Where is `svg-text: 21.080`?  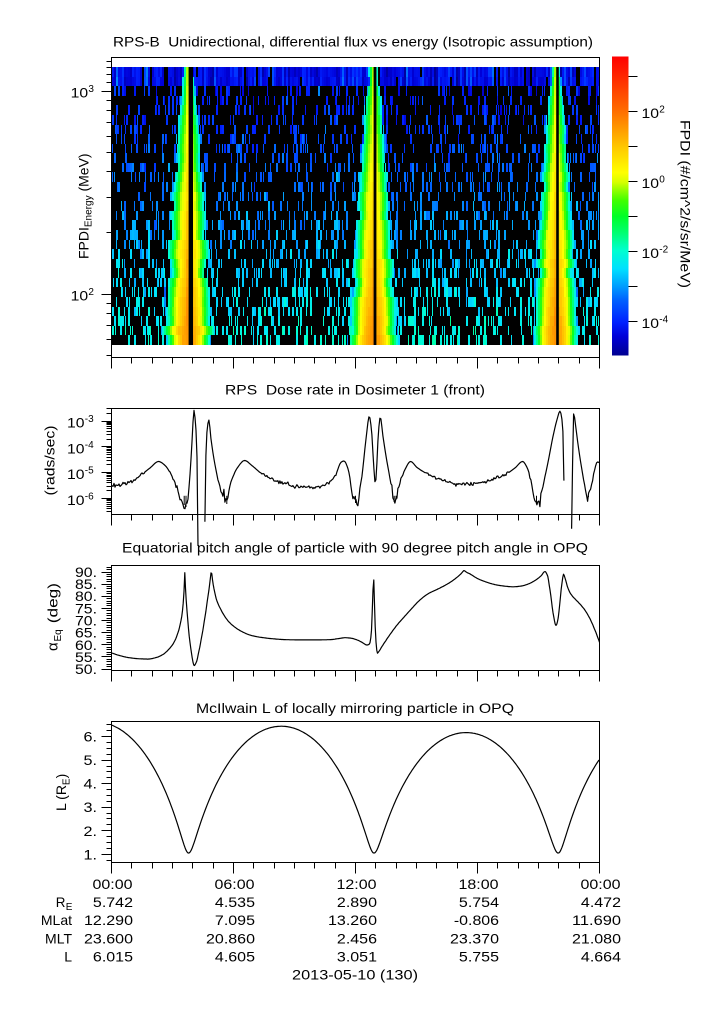 svg-text: 21.080 is located at coordinates (596, 938).